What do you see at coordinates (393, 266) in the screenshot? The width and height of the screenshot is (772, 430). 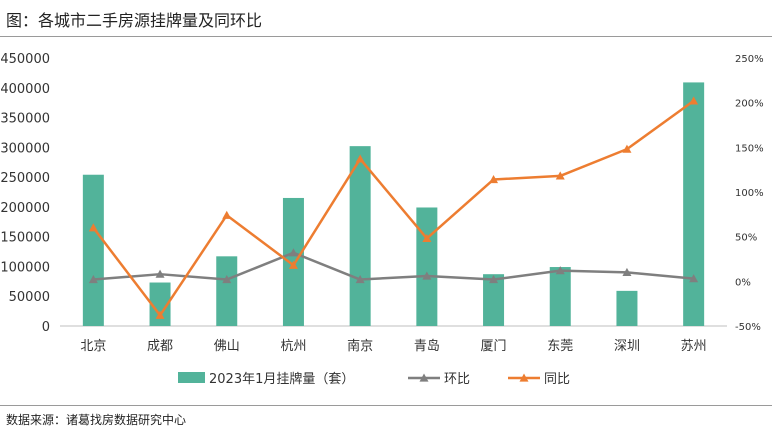 I see `mom-line` at bounding box center [393, 266].